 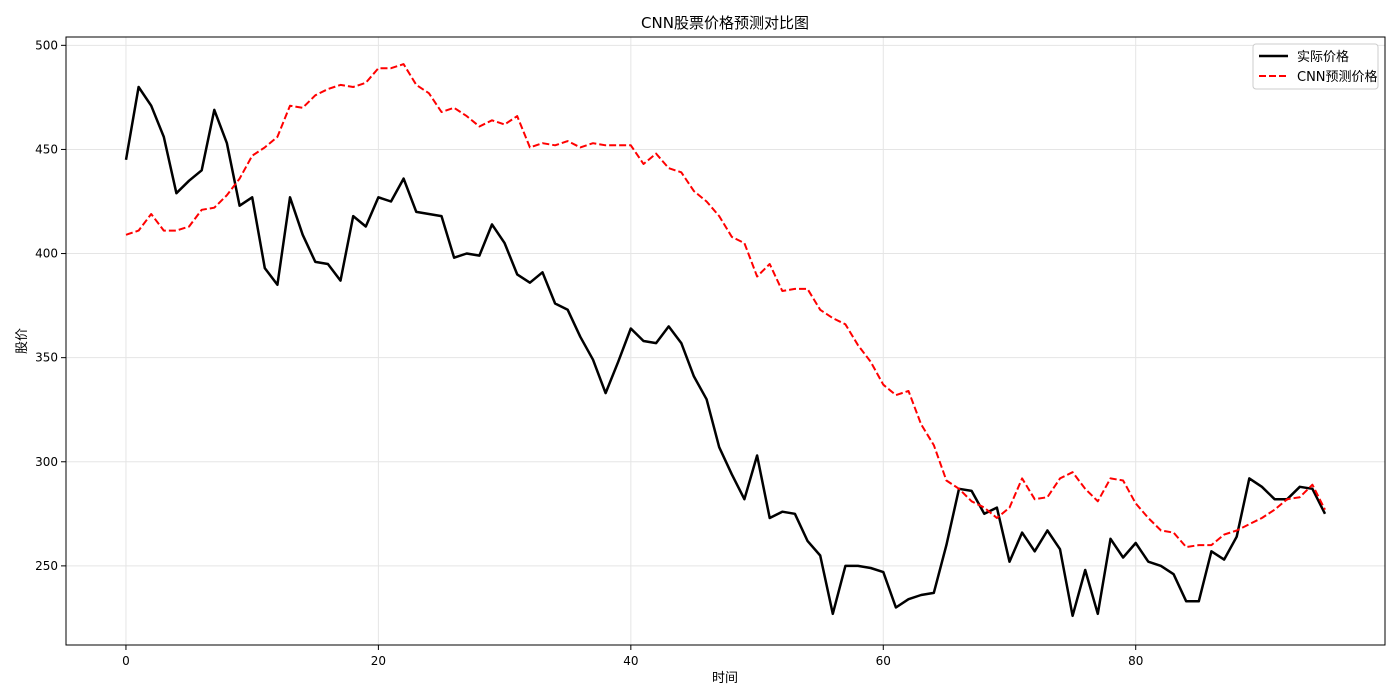 I want to click on x-tick-label: 0, so click(x=126, y=661).